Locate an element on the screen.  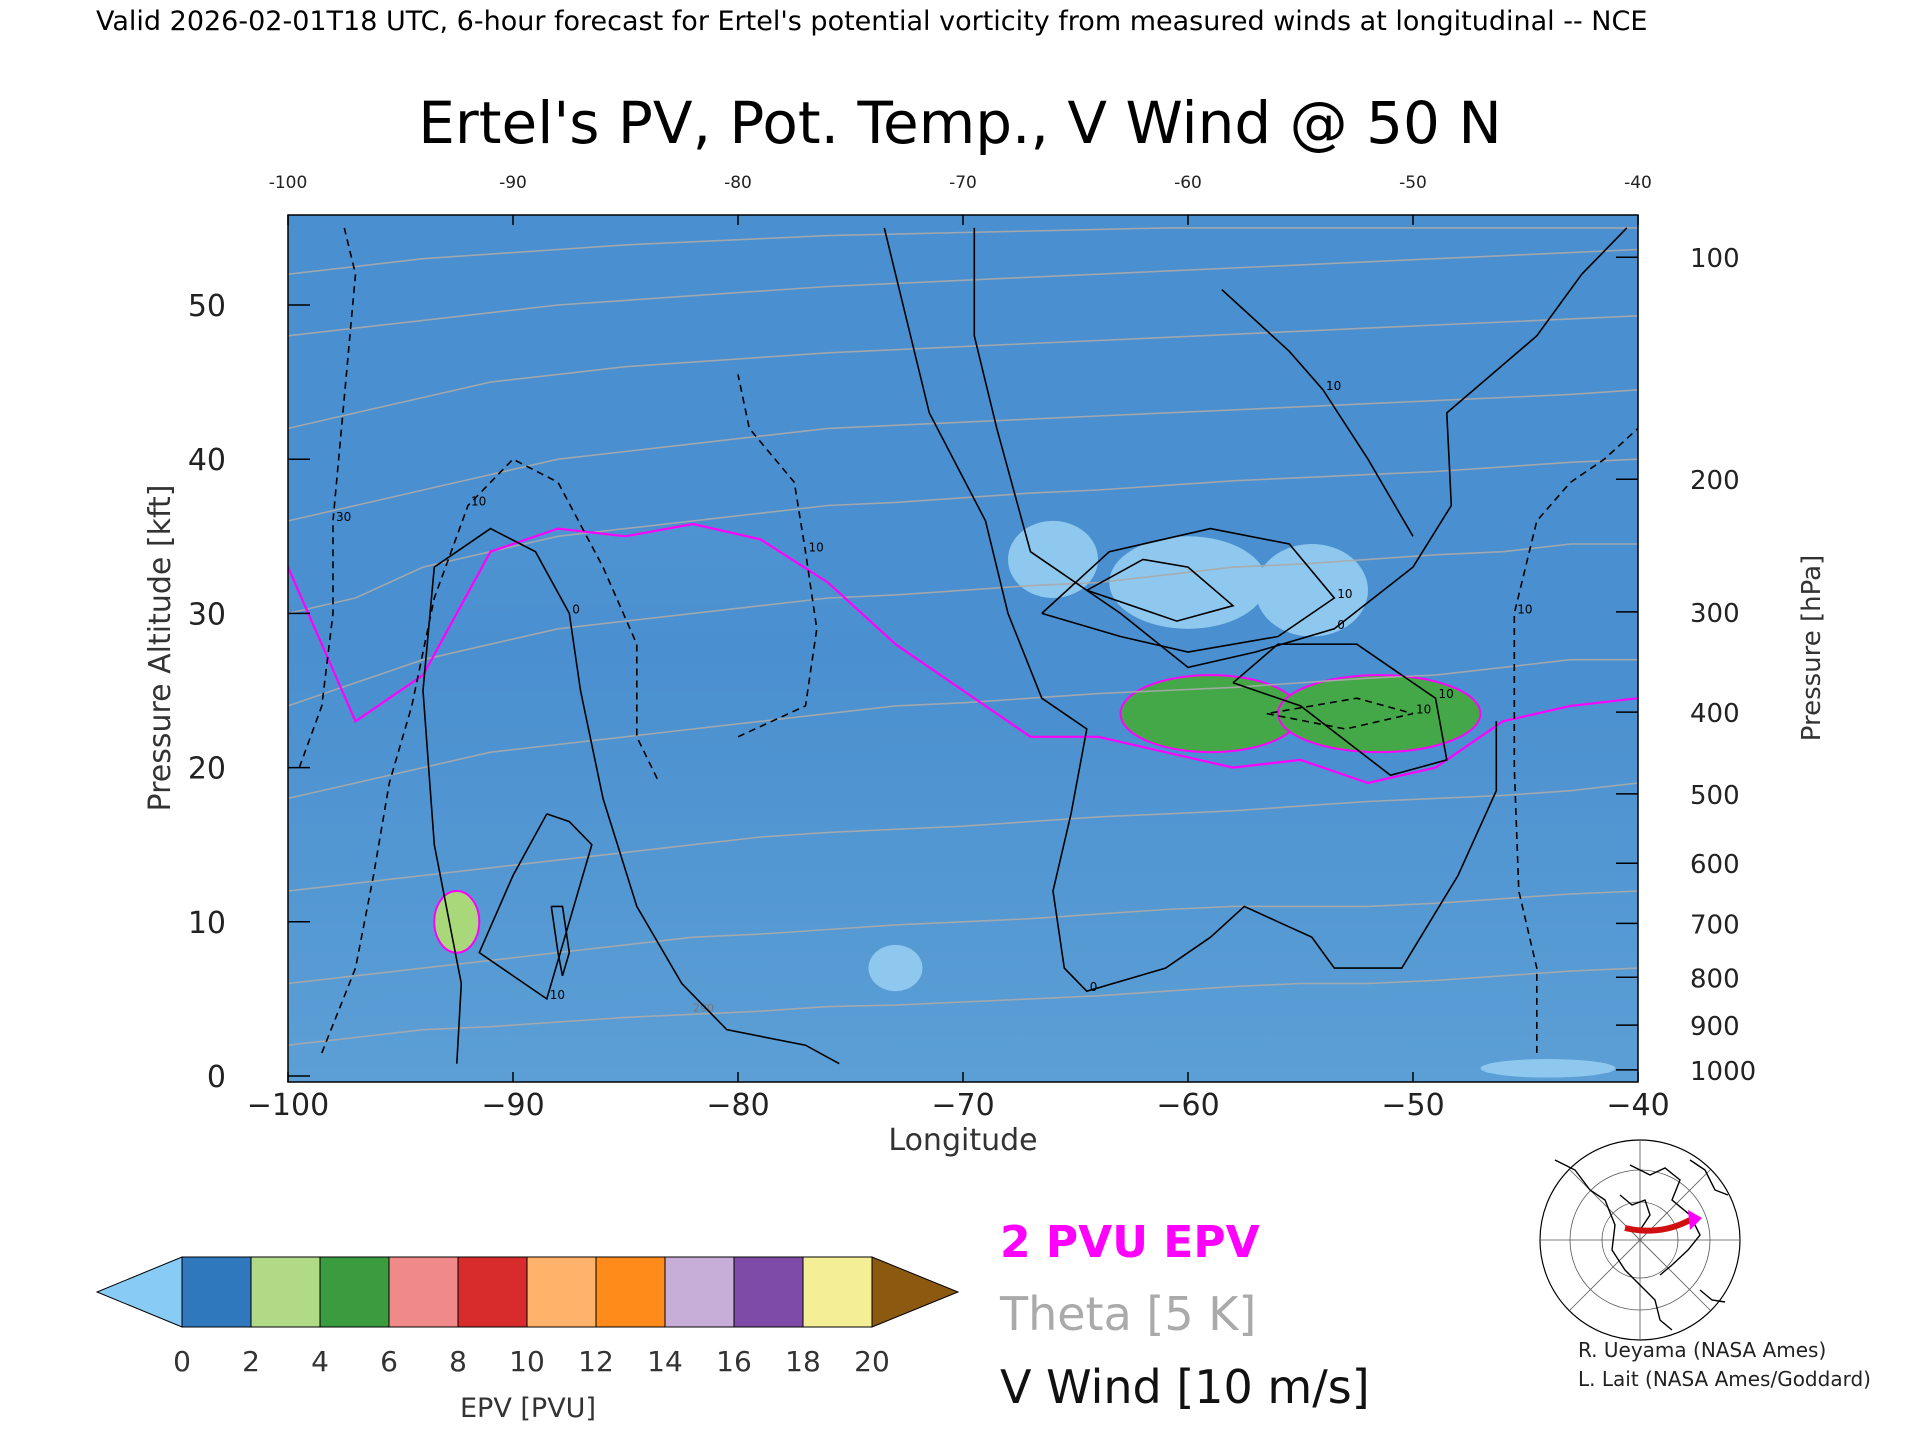
legend-theta-label: Theta [5 K] is located at coordinates (1127, 1314).